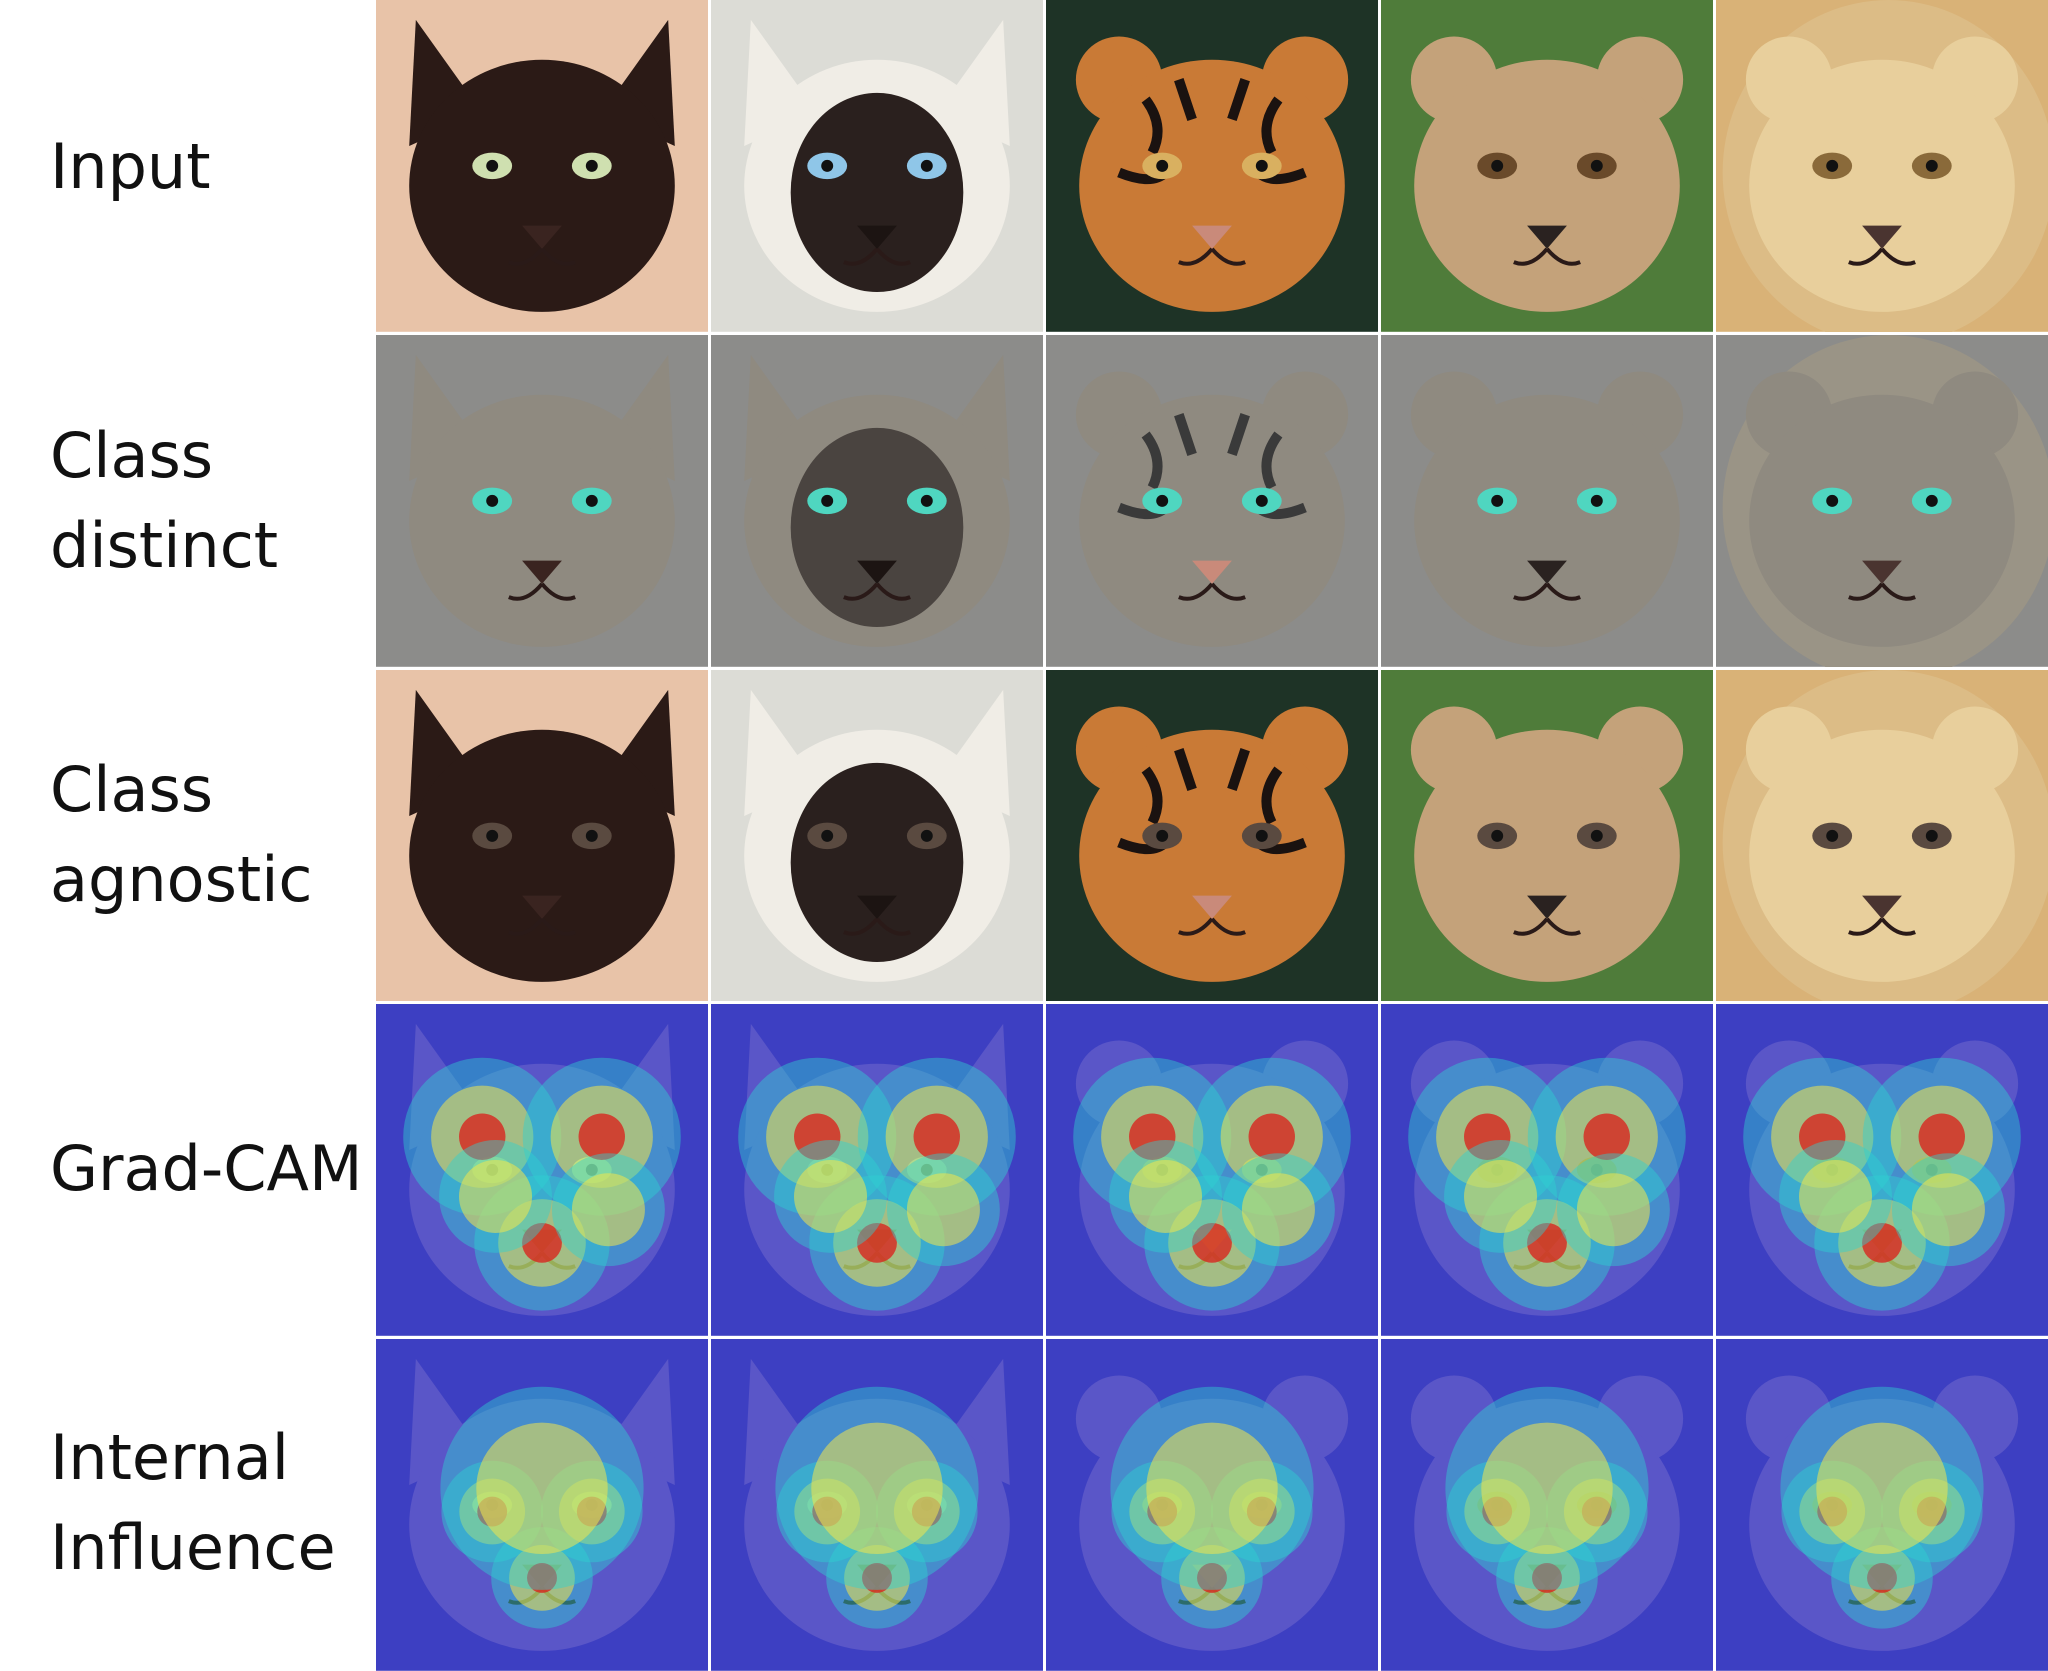  I want to click on gradcam-tiger-image, so click(1212, 1170).